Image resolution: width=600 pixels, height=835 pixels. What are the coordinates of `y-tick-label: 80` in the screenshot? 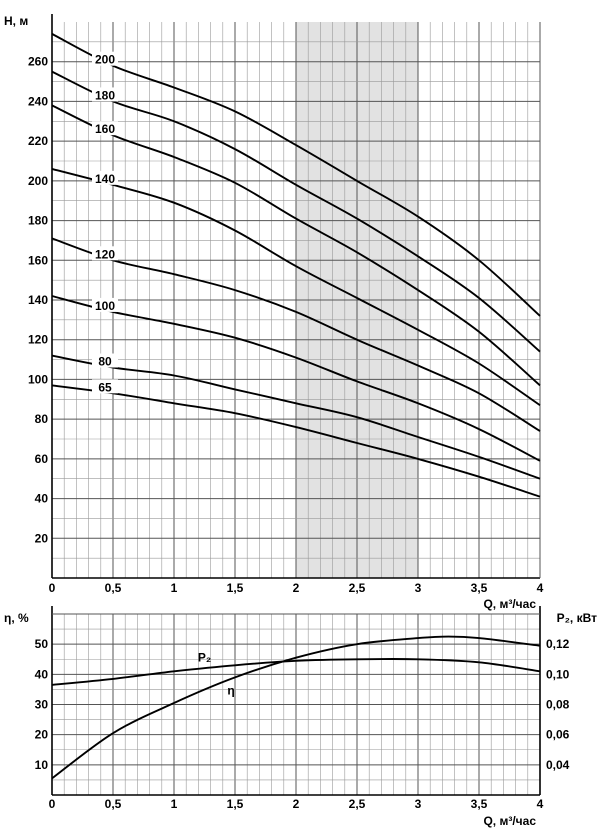 It's located at (42, 419).